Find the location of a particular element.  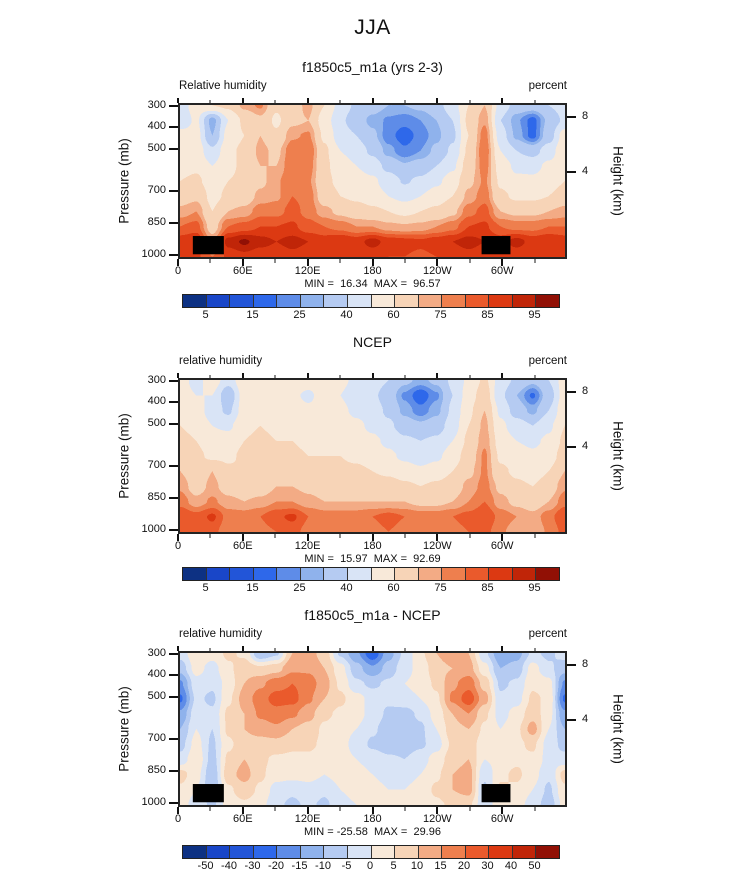

colorbar-tick-label: 85 is located at coordinates (487, 315).